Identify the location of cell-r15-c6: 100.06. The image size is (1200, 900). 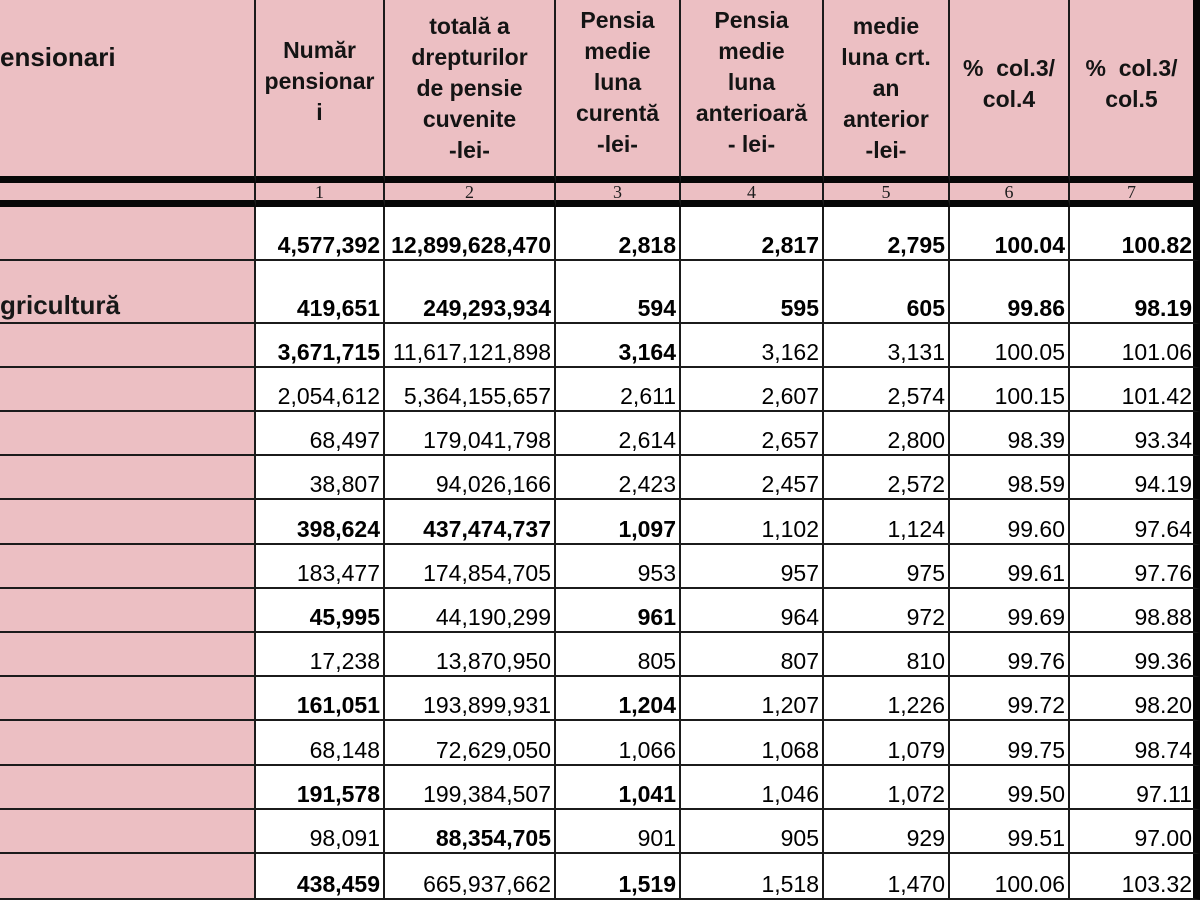
(1010, 877).